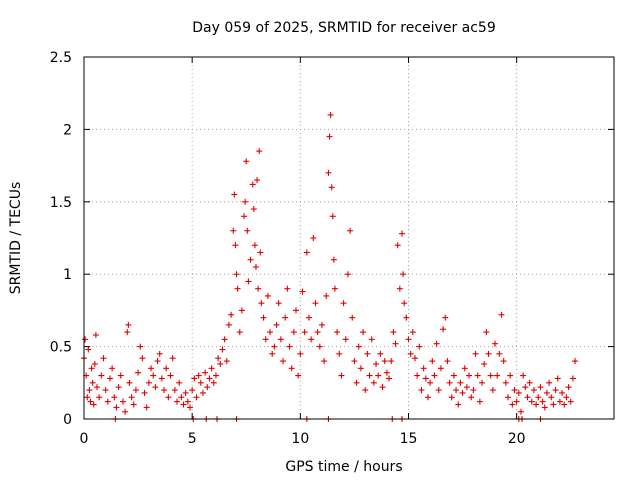  I want to click on y-axis-label: SRMTID / TECUs, so click(16, 238).